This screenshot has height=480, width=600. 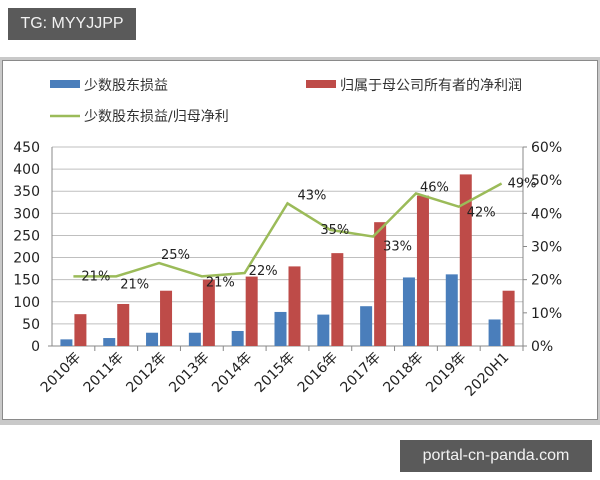 I want to click on x-axis-label: 2011年, so click(x=104, y=373).